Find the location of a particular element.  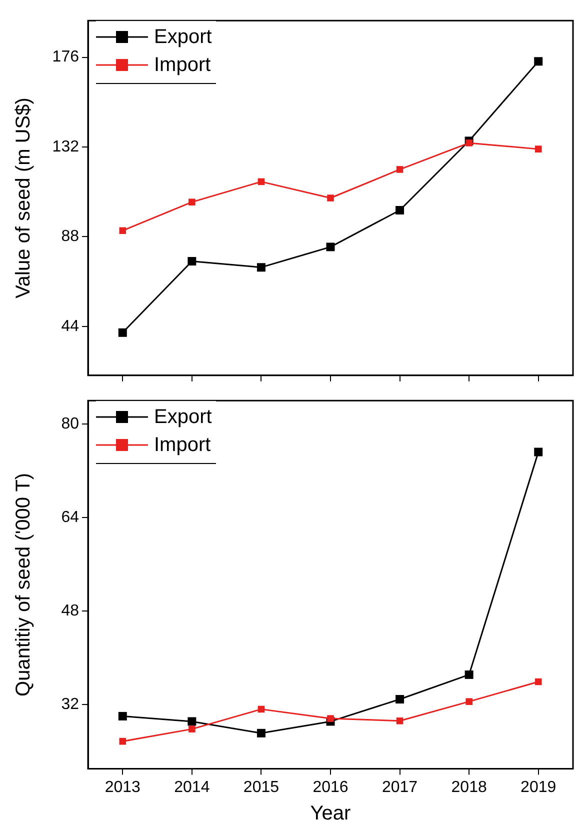

y-tick-label: 132 is located at coordinates (66, 147).